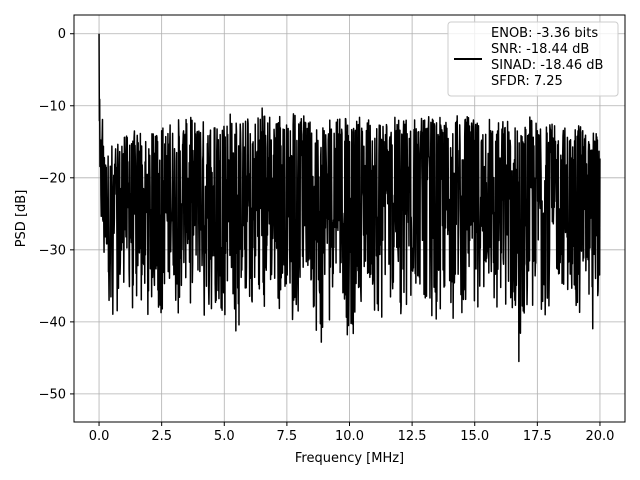 The width and height of the screenshot is (640, 480). Describe the element at coordinates (544, 33) in the screenshot. I see `legend-label-line: ENOB: -3.36 bits` at that location.